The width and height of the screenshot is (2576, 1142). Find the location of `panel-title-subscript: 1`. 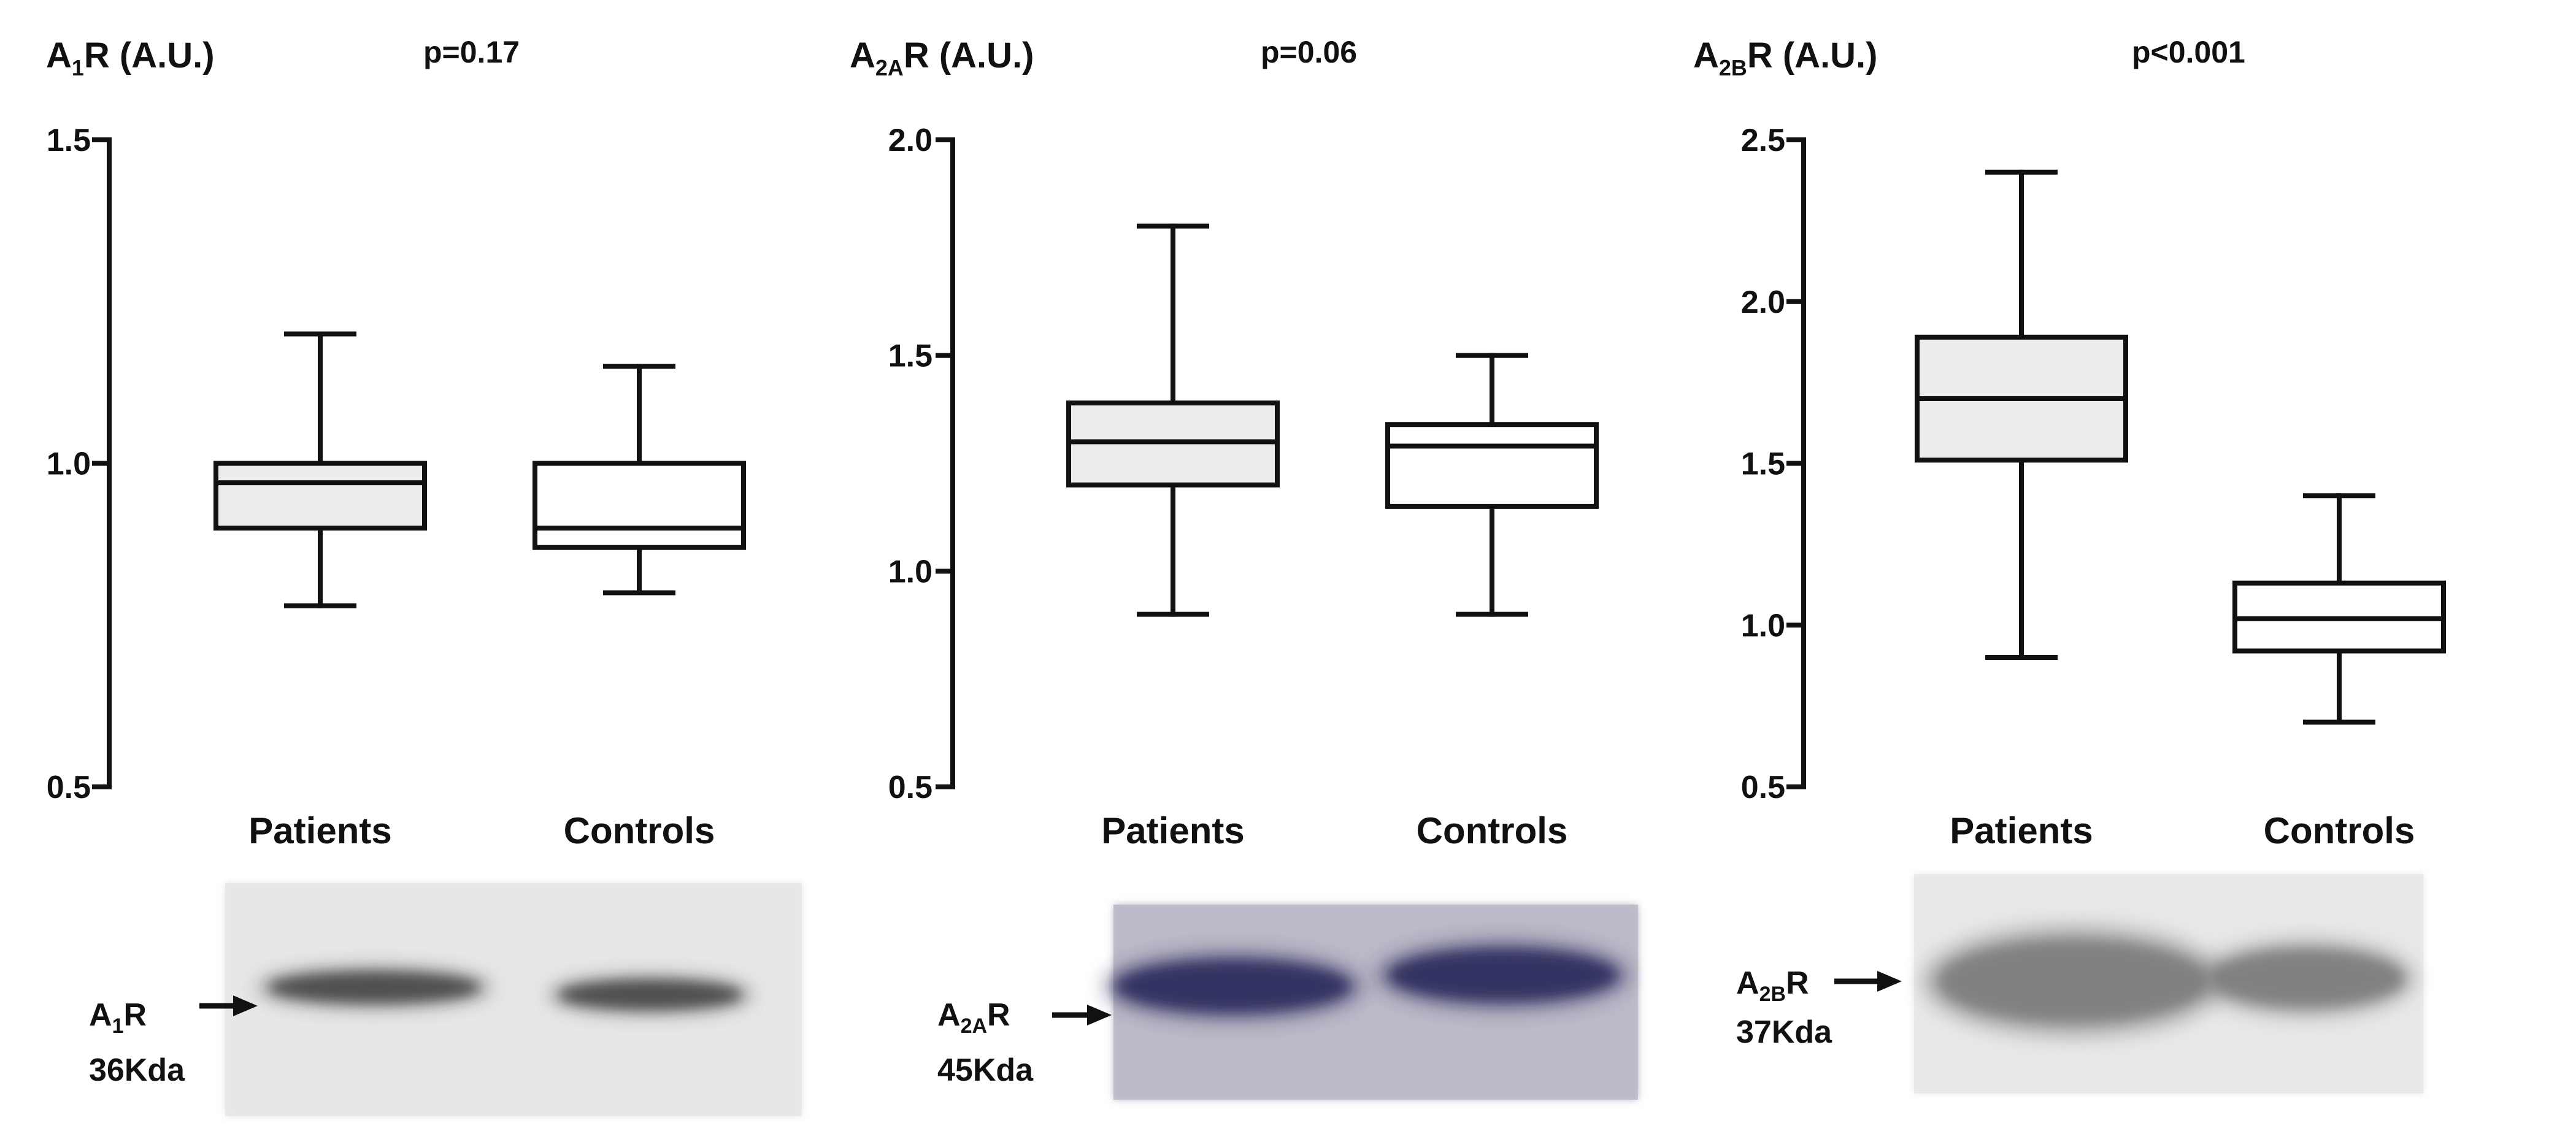

panel-title-subscript: 1 is located at coordinates (78, 67).